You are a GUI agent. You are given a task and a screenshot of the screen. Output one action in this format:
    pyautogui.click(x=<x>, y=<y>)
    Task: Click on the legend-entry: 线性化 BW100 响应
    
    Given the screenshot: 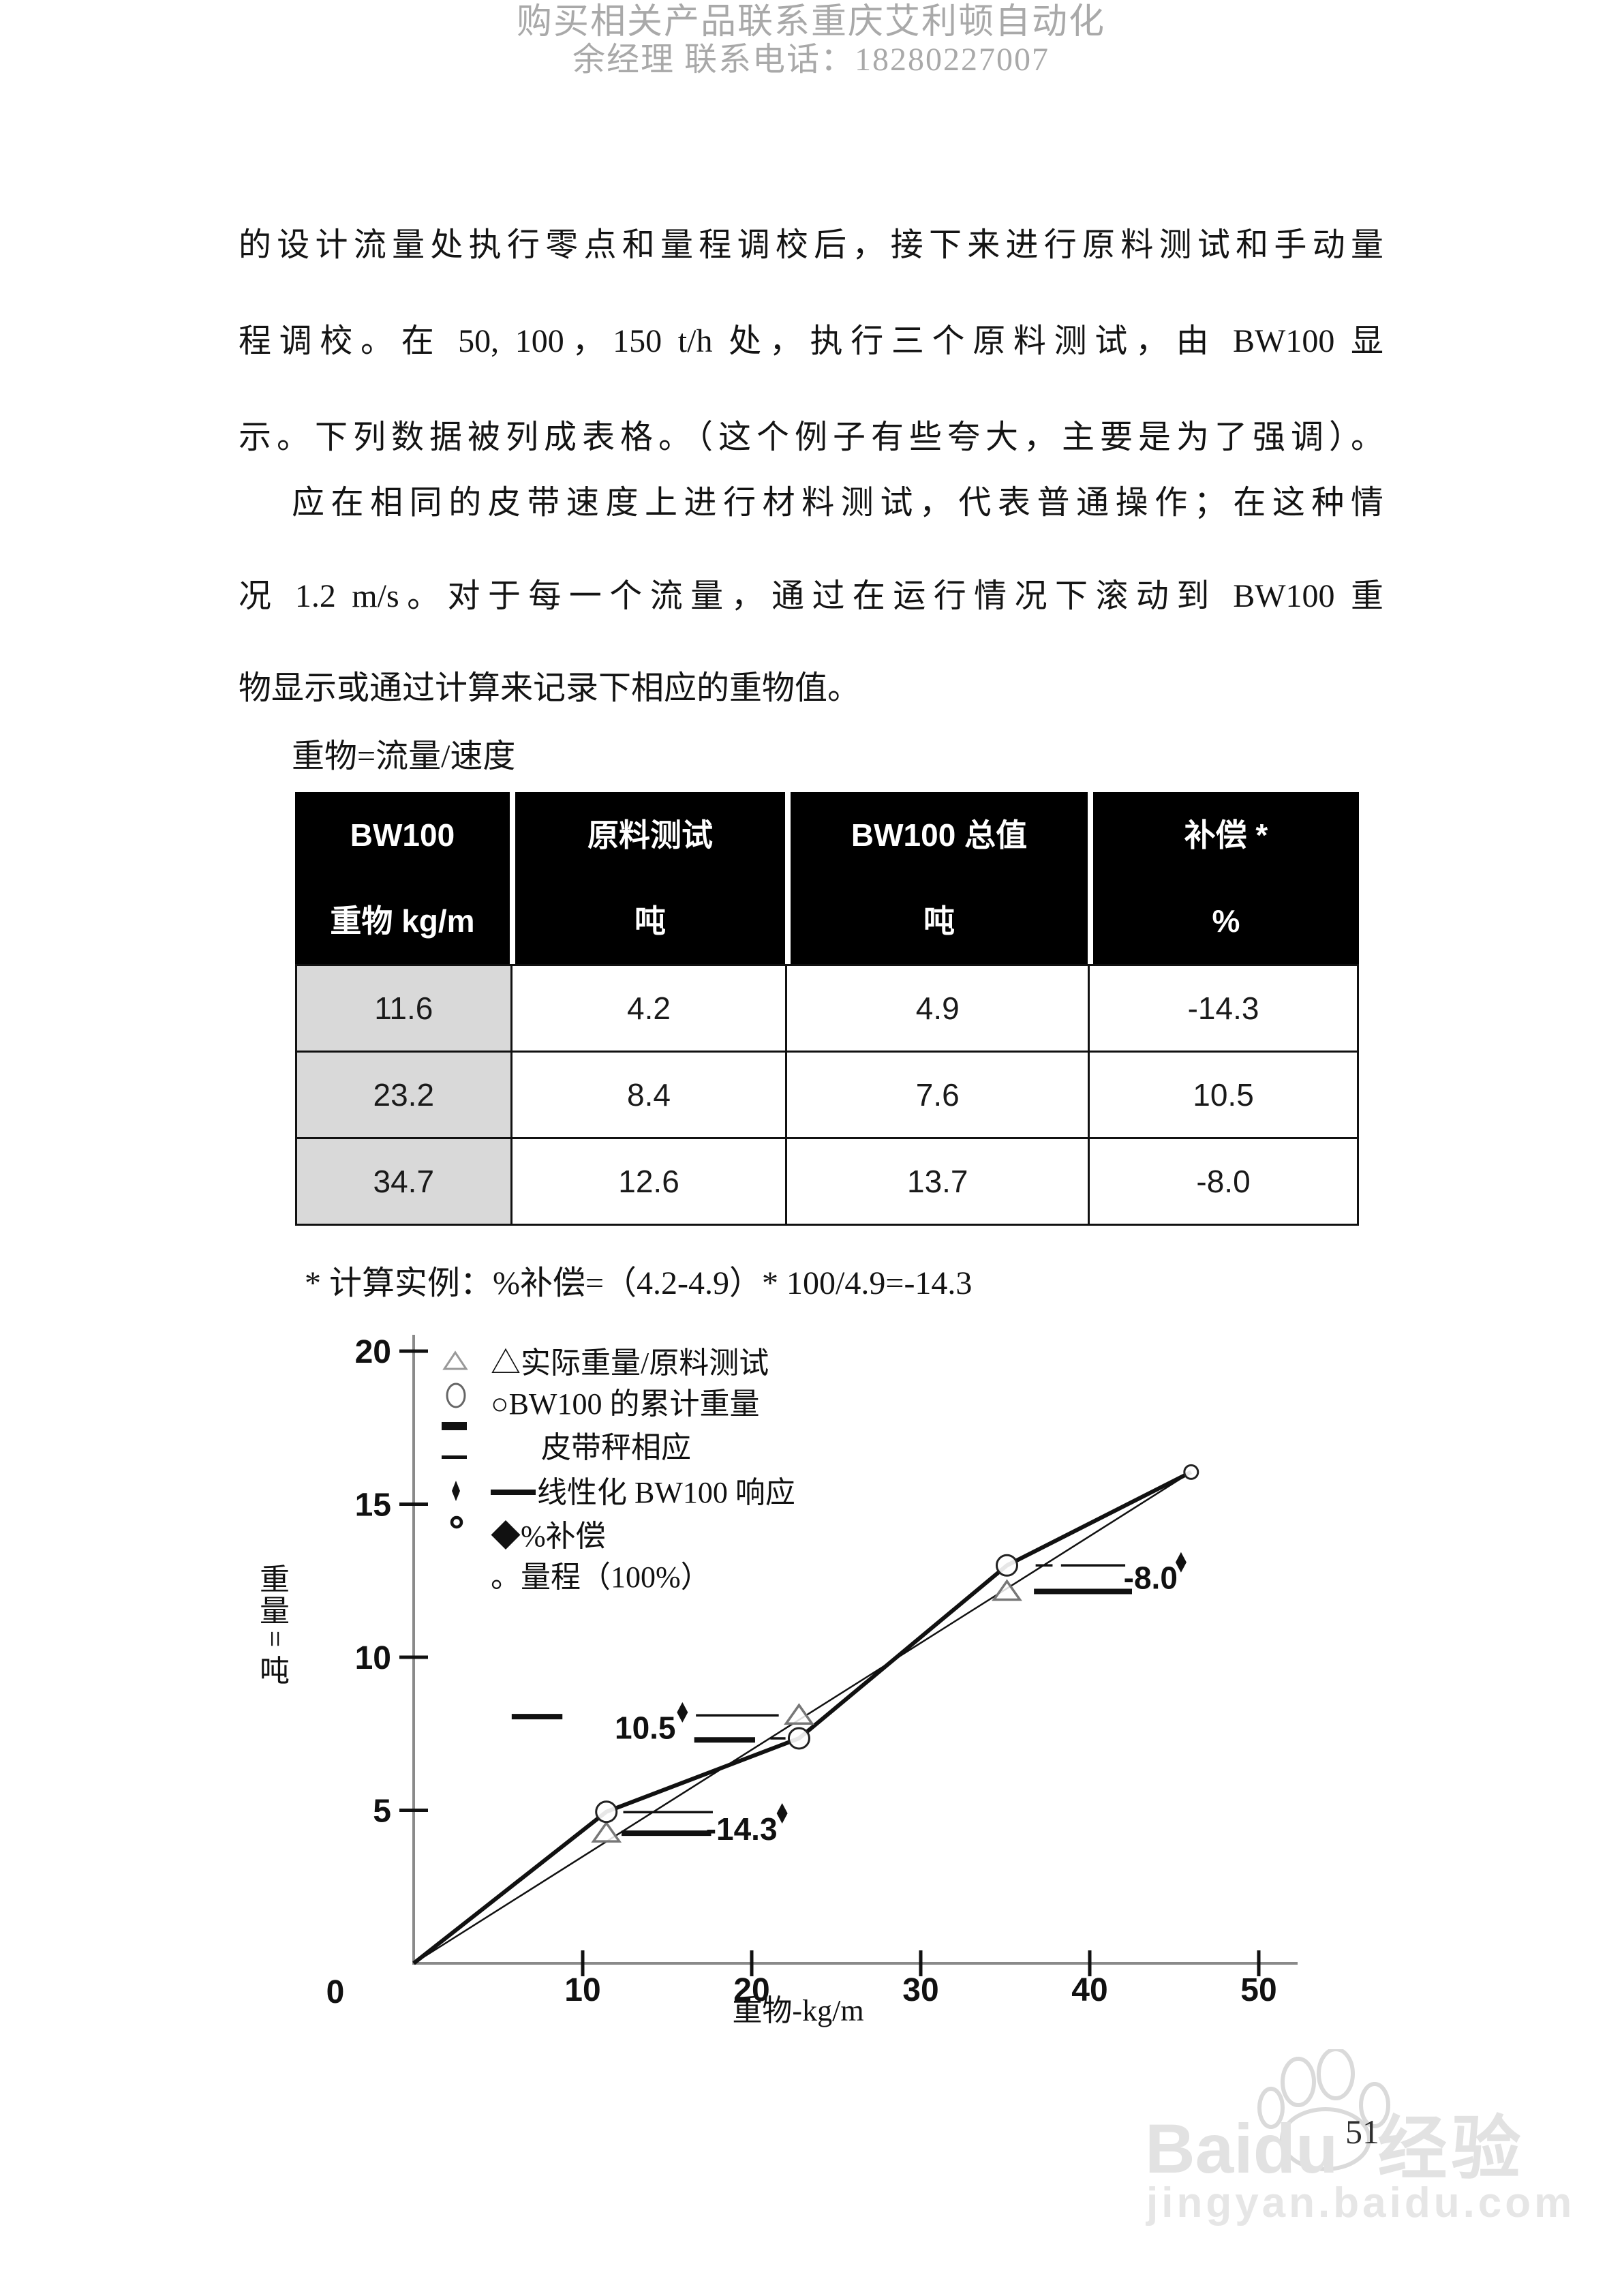 What is the action you would take?
    pyautogui.click(x=666, y=1492)
    